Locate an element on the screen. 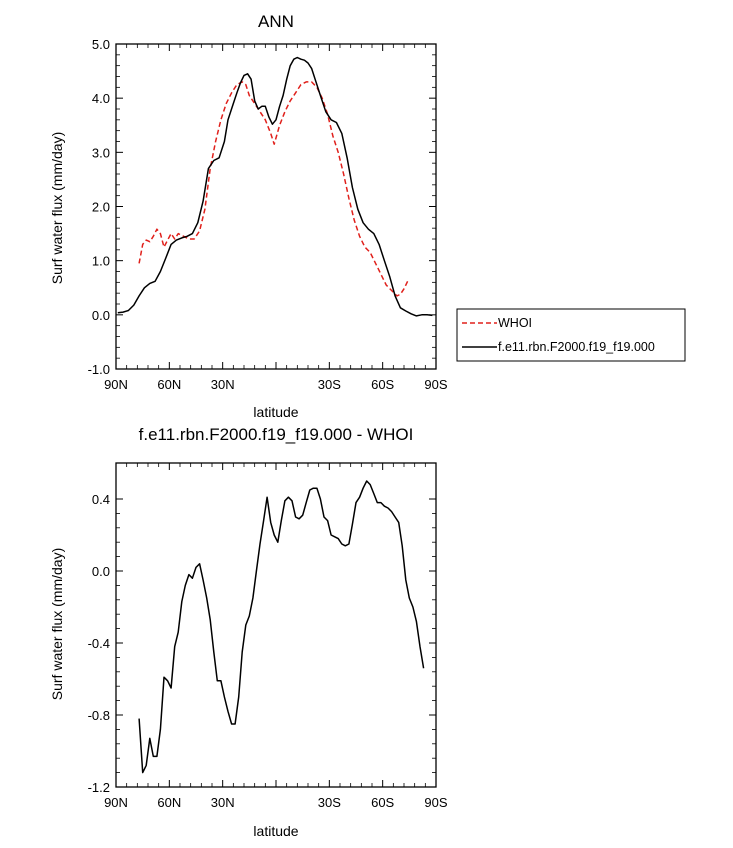 The width and height of the screenshot is (733, 848). y-tick-label: -0.8 is located at coordinates (99, 715).